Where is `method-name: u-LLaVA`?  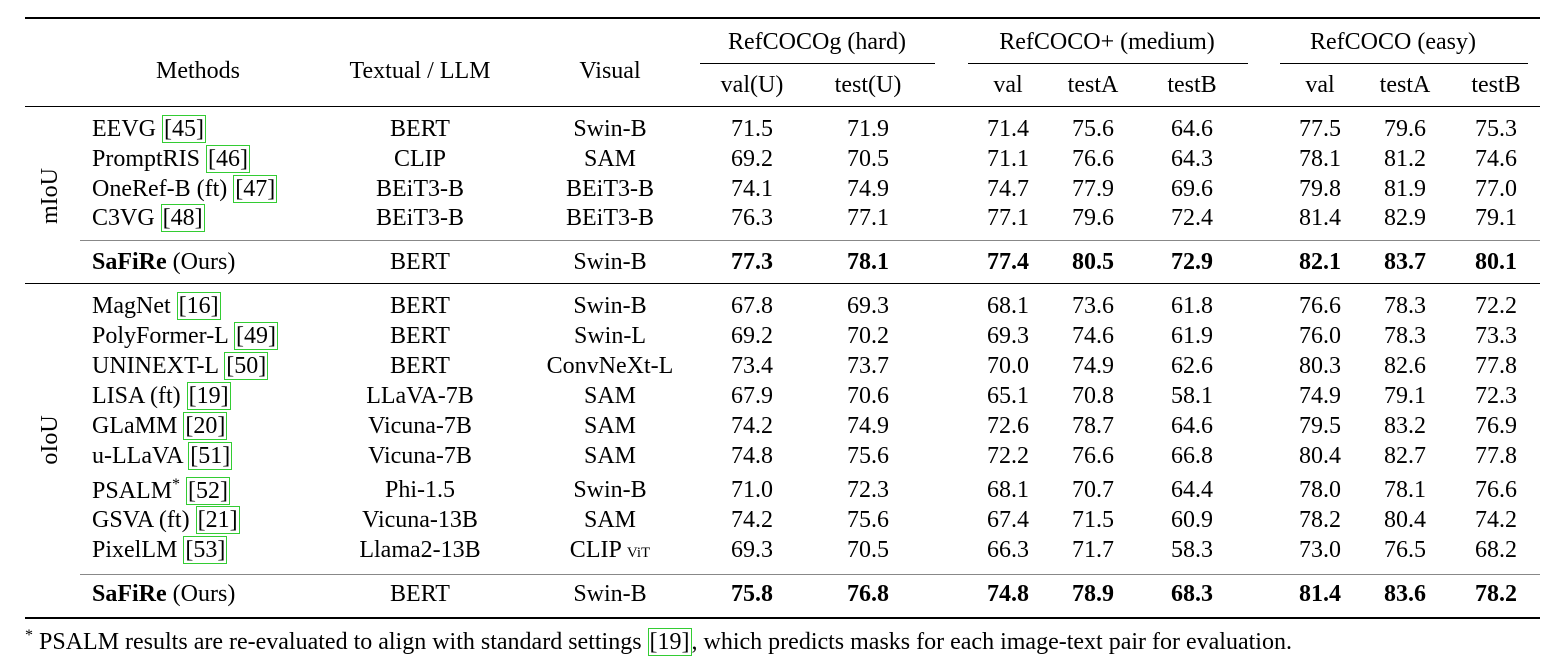 method-name: u-LLaVA is located at coordinates (137, 456).